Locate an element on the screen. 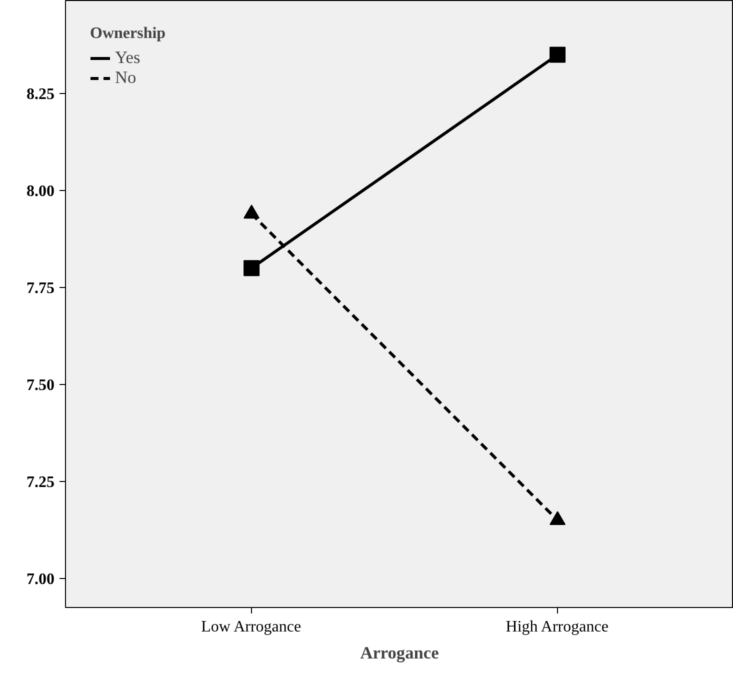  legend-label: Yes is located at coordinates (127, 58).